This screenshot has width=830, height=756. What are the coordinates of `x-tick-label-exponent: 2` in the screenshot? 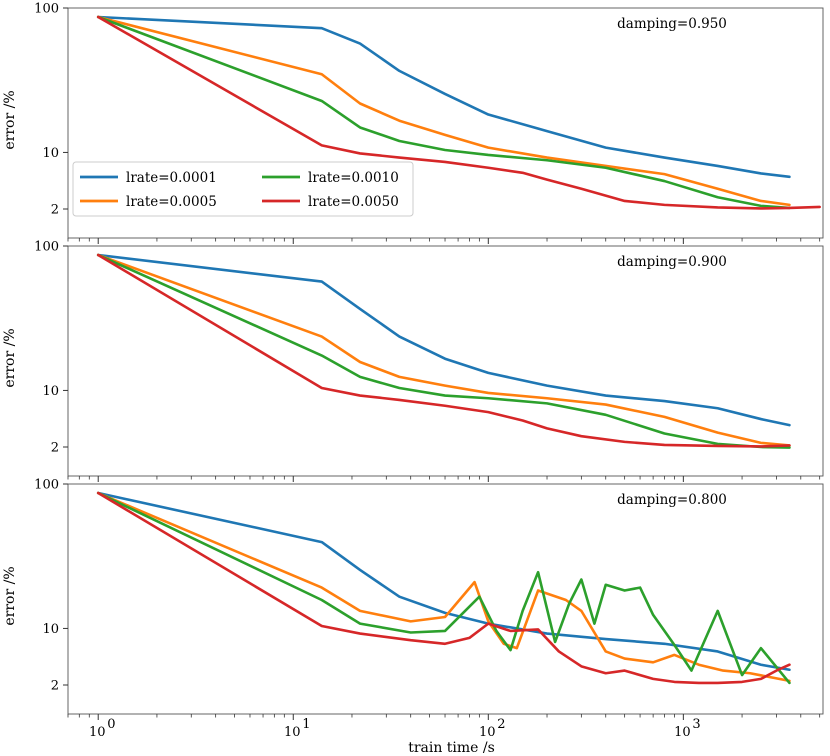 It's located at (501, 724).